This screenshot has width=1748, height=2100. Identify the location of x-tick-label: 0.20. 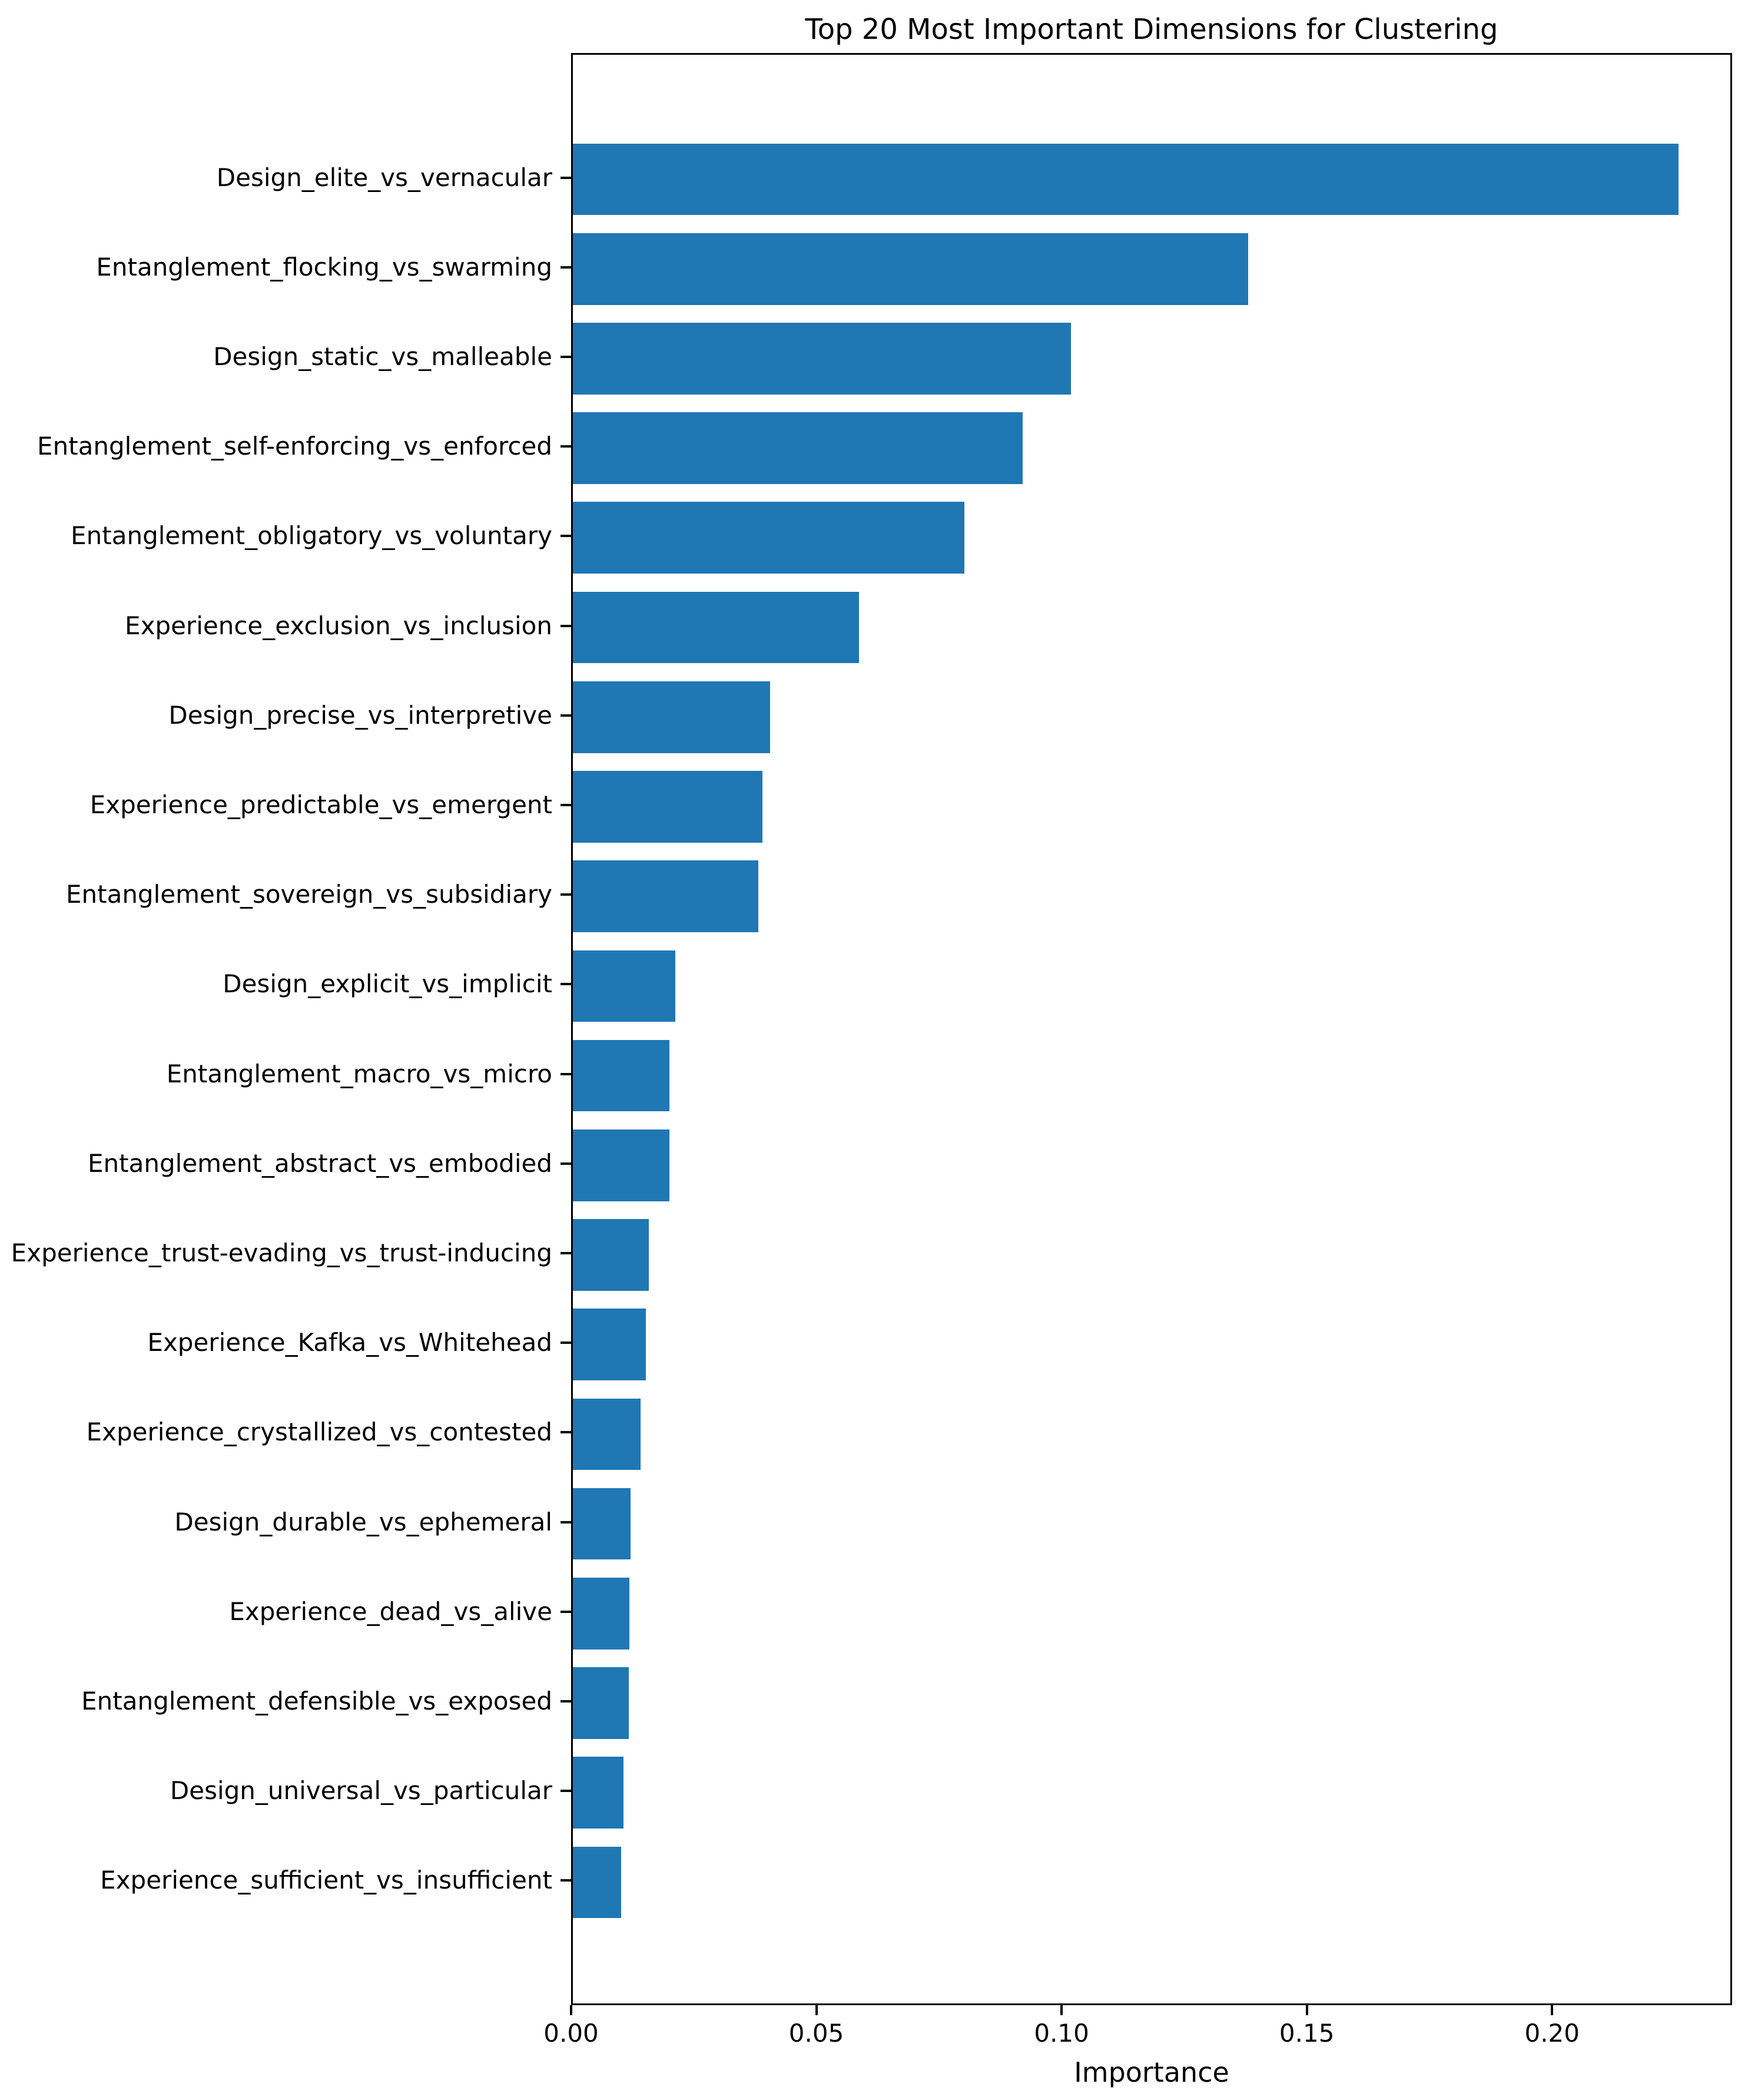
(1552, 2034).